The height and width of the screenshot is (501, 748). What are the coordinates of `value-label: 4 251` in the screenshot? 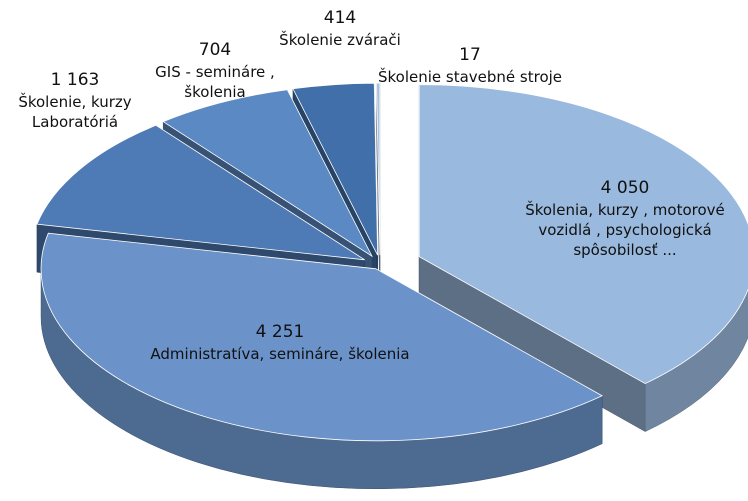 It's located at (280, 332).